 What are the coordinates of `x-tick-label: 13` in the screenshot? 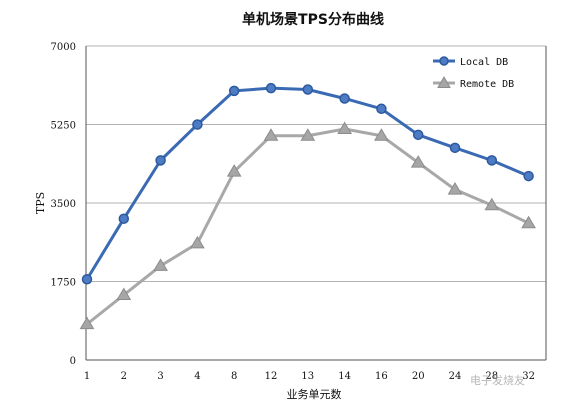 It's located at (307, 376).